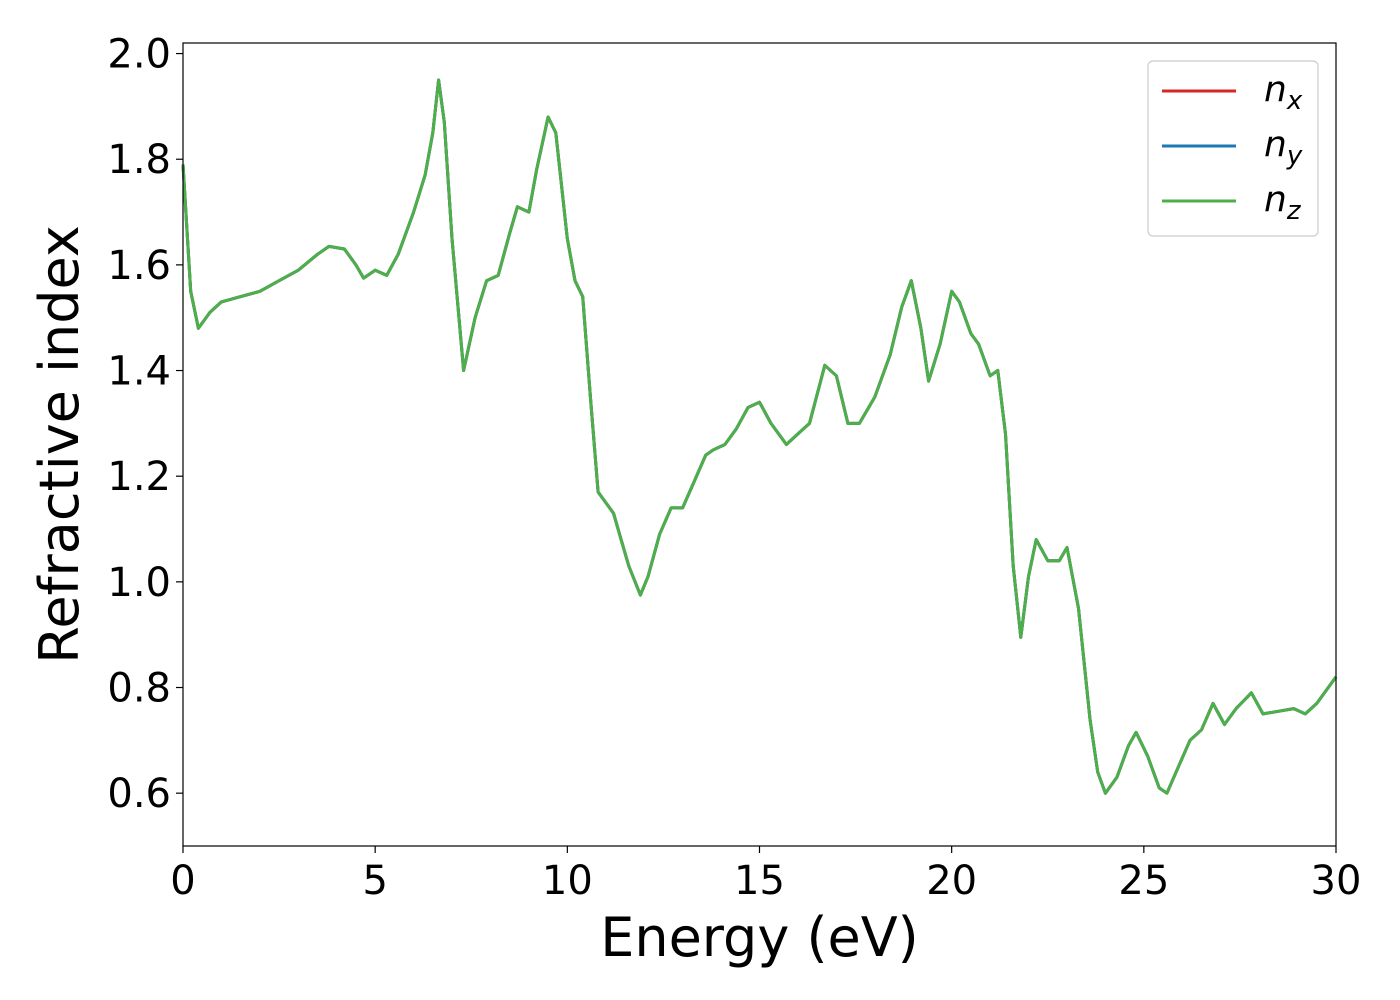  Describe the element at coordinates (567, 881) in the screenshot. I see `x-tick-label: 10` at that location.